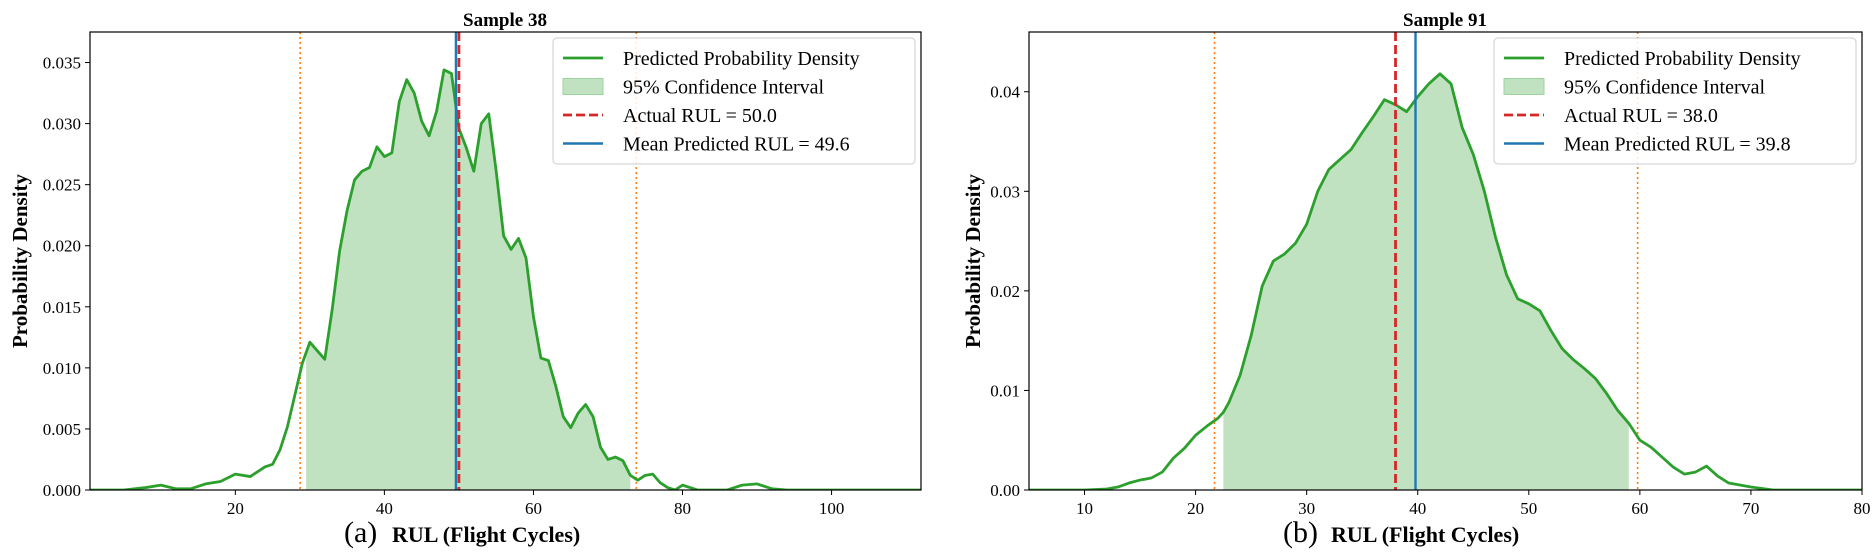 This screenshot has width=1874, height=559. I want to click on x-tick-label: 30, so click(1306, 508).